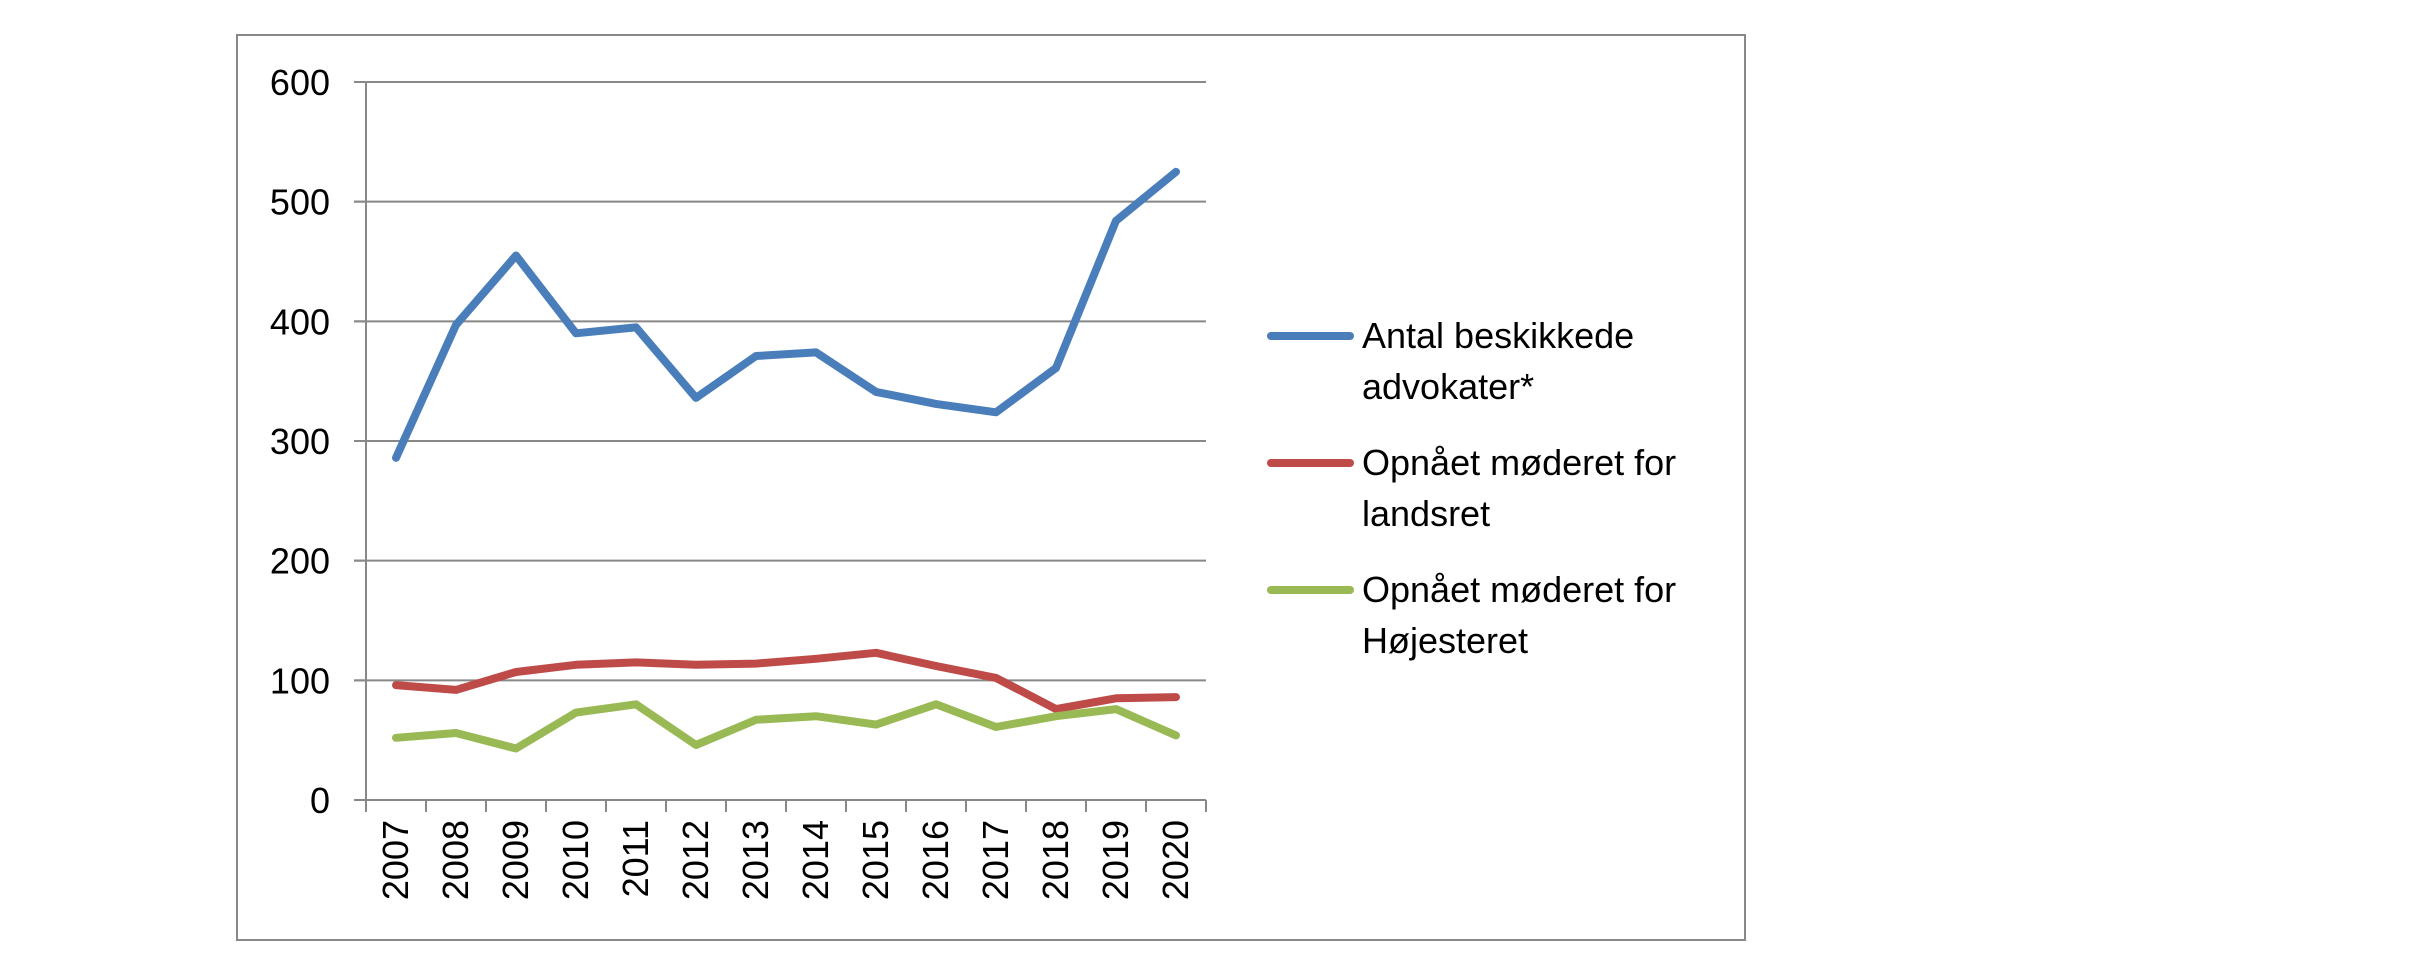 This screenshot has height=962, width=2436. Describe the element at coordinates (1115, 860) in the screenshot. I see `x-tick-label: 2019` at that location.